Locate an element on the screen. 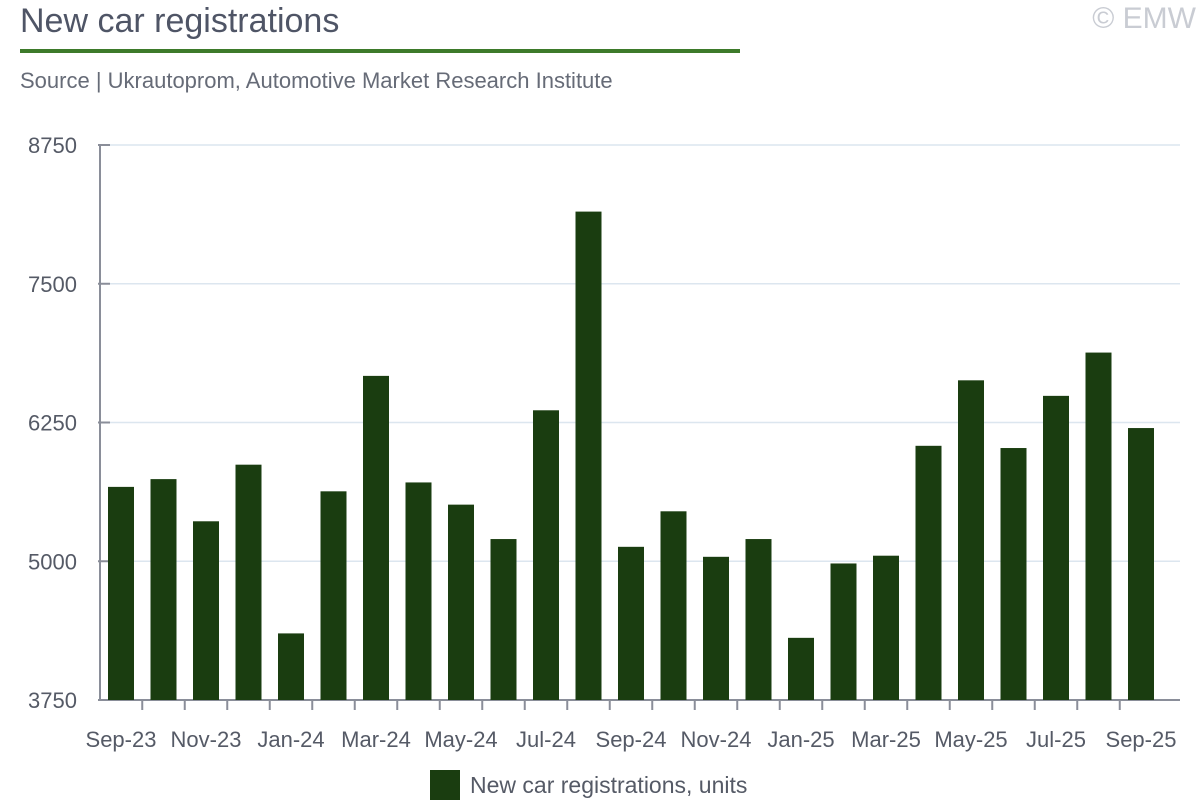  x-tick-label: May-24 is located at coordinates (460, 739).